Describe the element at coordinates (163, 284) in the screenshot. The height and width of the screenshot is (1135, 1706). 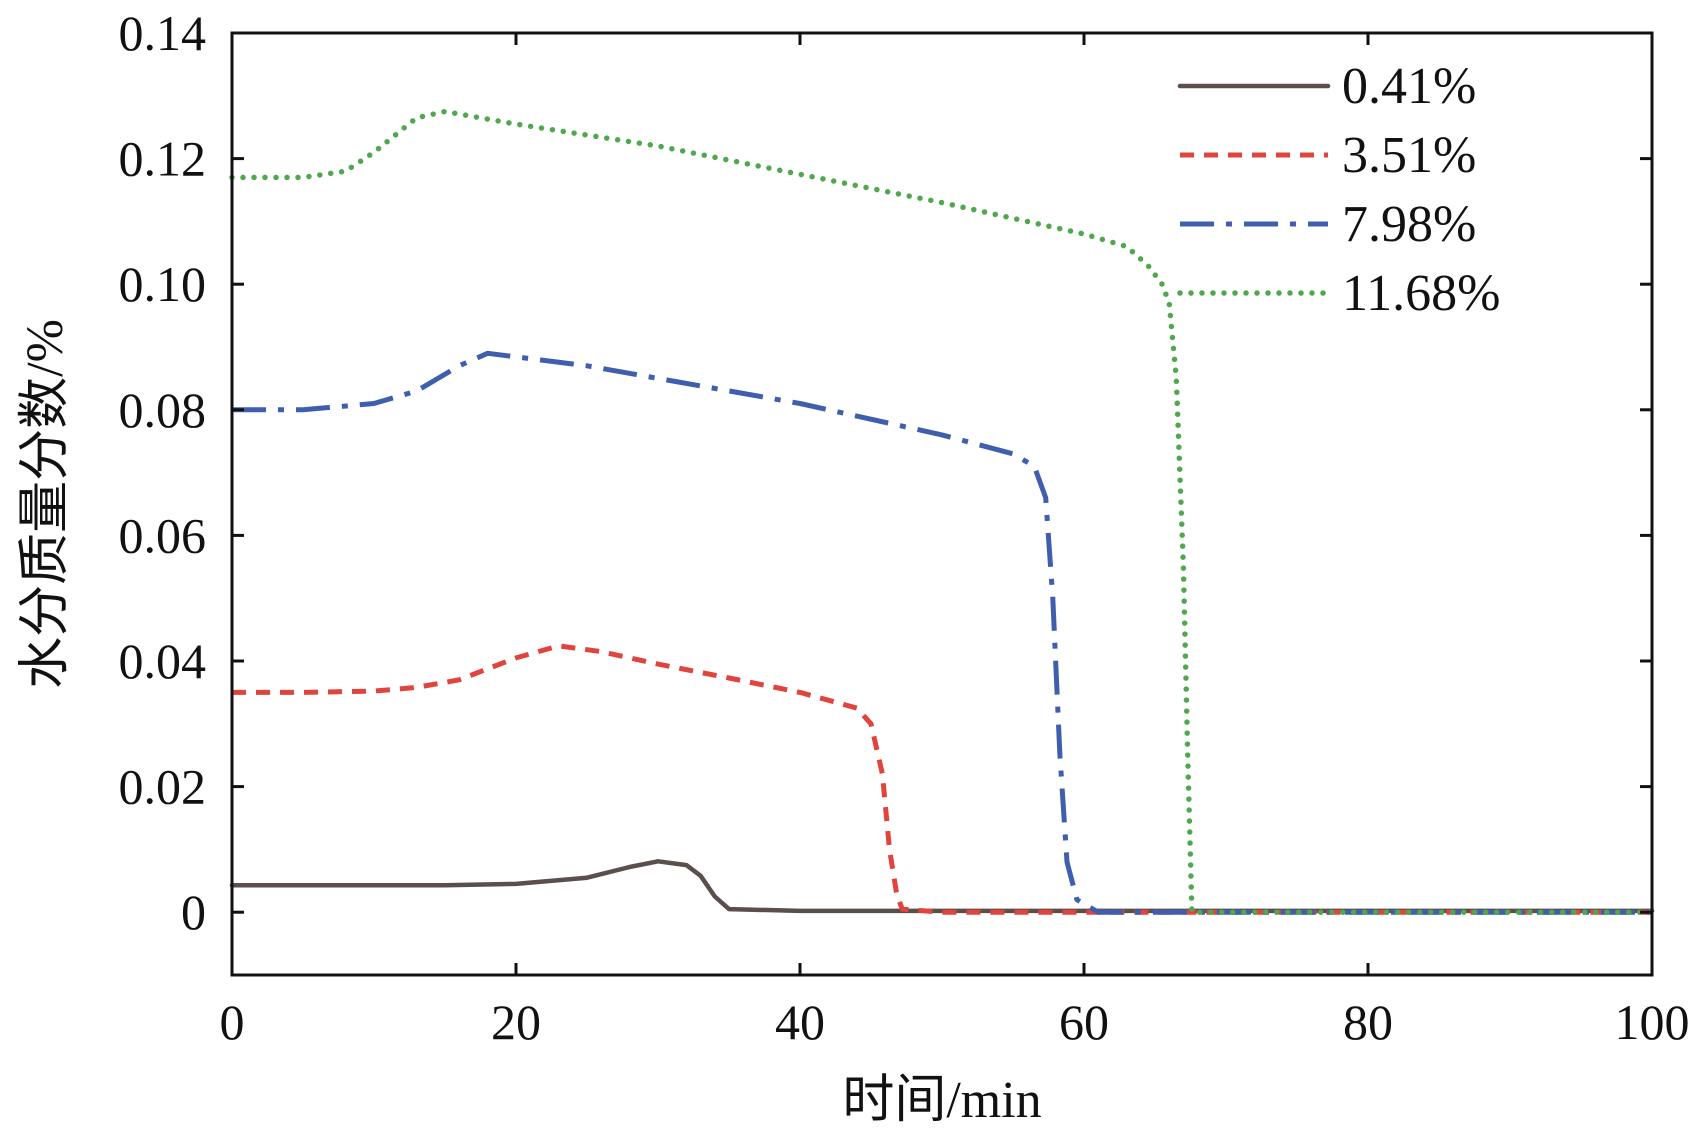
I see `y-tick-label: 0.10` at that location.